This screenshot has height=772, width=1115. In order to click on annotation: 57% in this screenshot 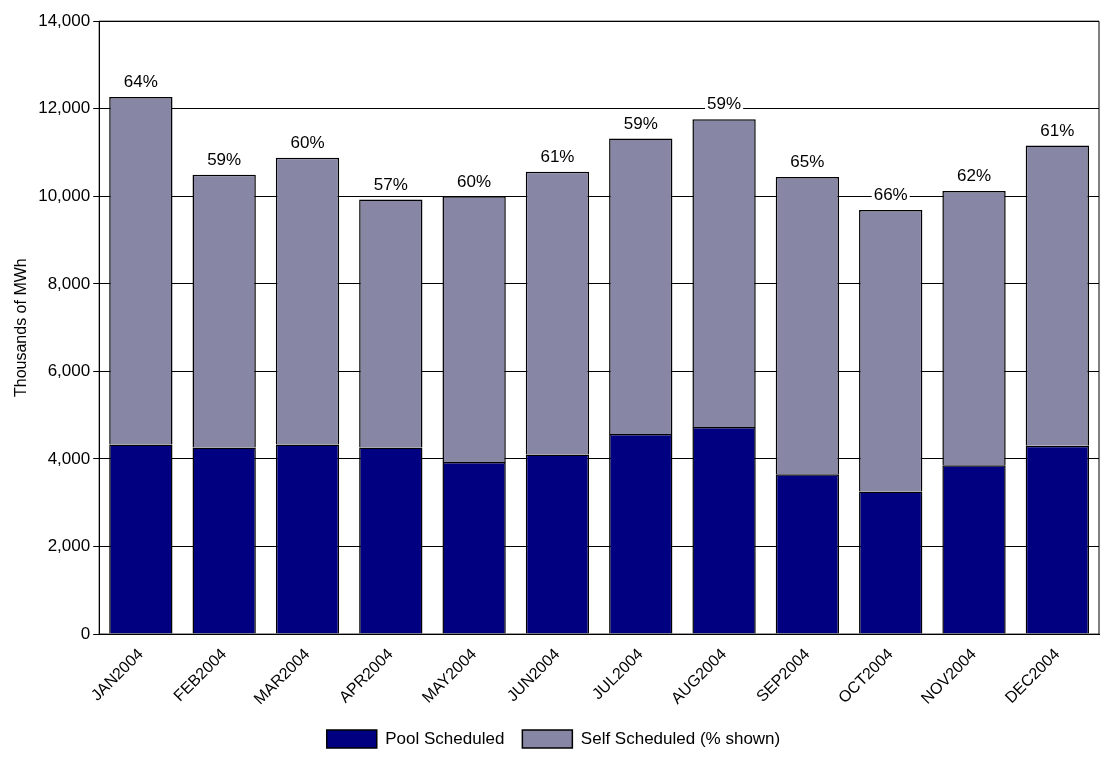, I will do `click(390, 184)`.